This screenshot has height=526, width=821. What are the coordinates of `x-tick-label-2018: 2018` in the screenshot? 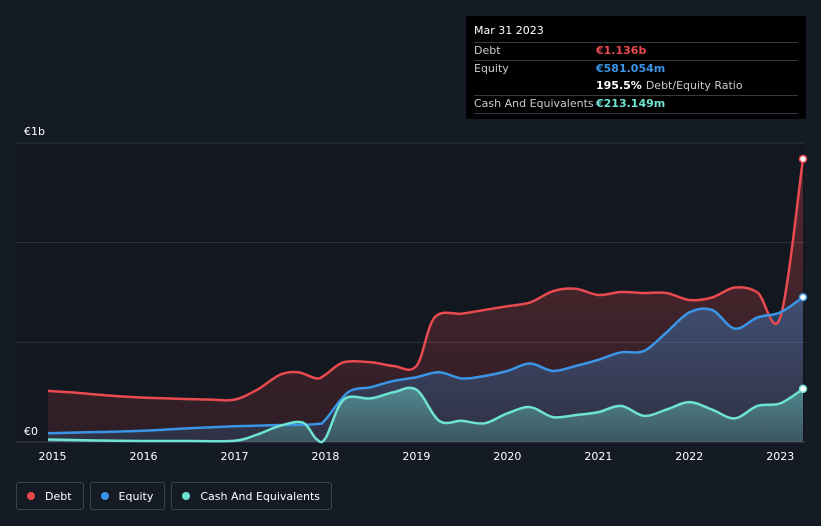 It's located at (325, 456).